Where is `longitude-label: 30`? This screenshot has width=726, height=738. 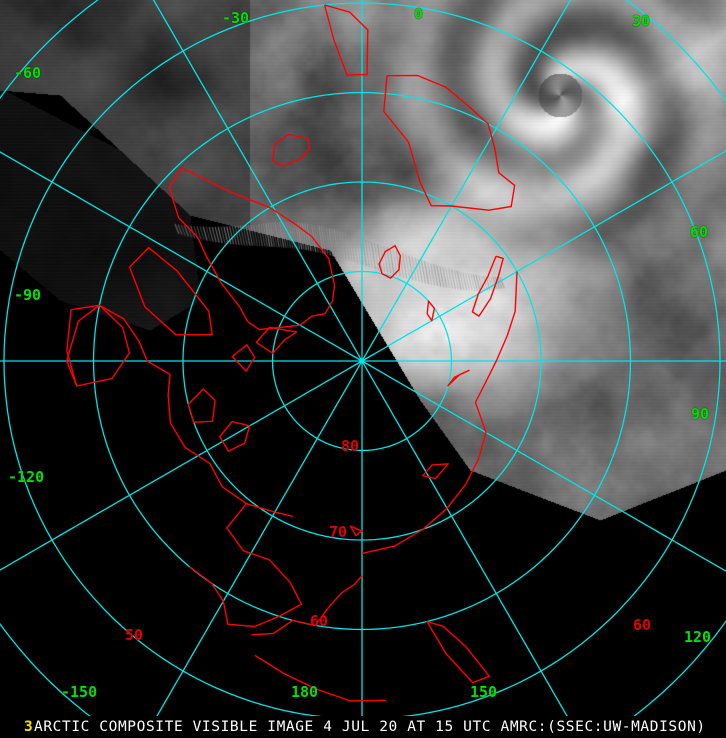
longitude-label: 30 is located at coordinates (641, 21).